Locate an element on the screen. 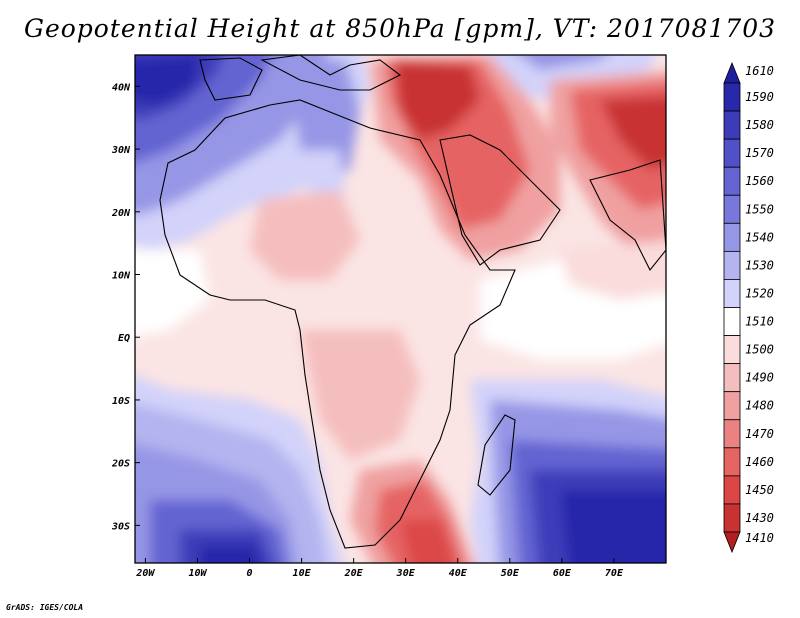 This screenshot has height=618, width=800. colorbar-label: 1410 is located at coordinates (759, 538).